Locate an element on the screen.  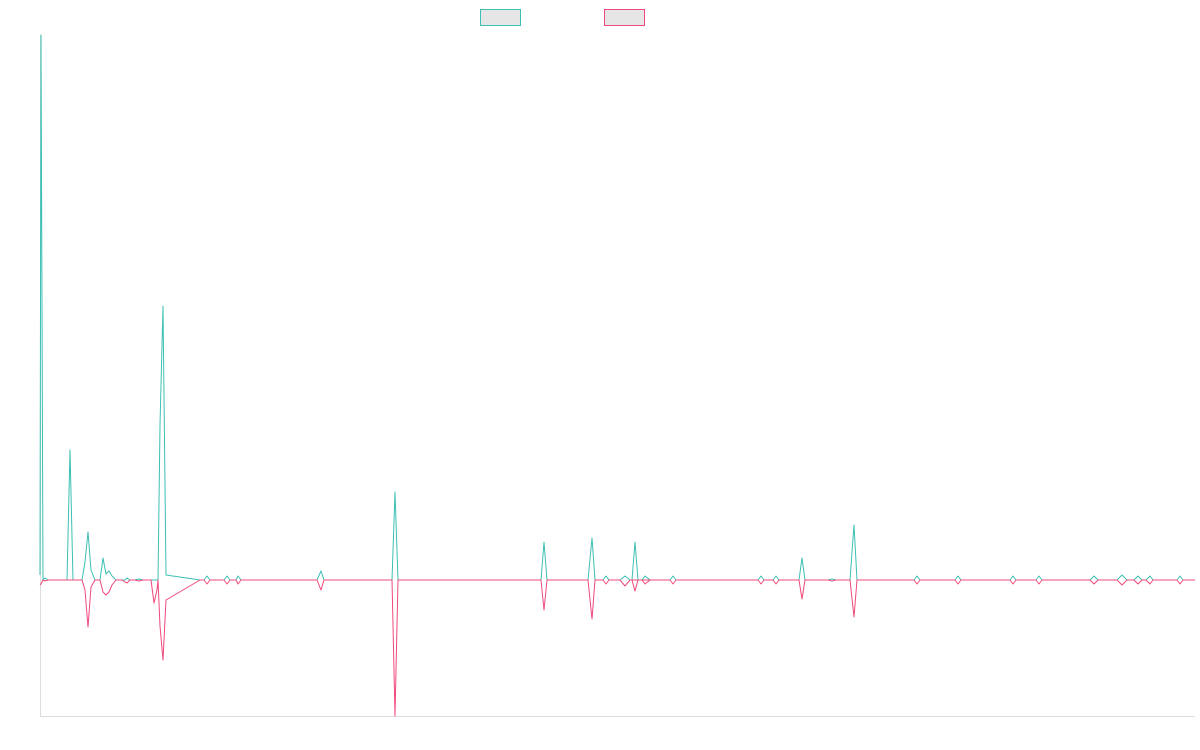
legend is located at coordinates (562, 17).